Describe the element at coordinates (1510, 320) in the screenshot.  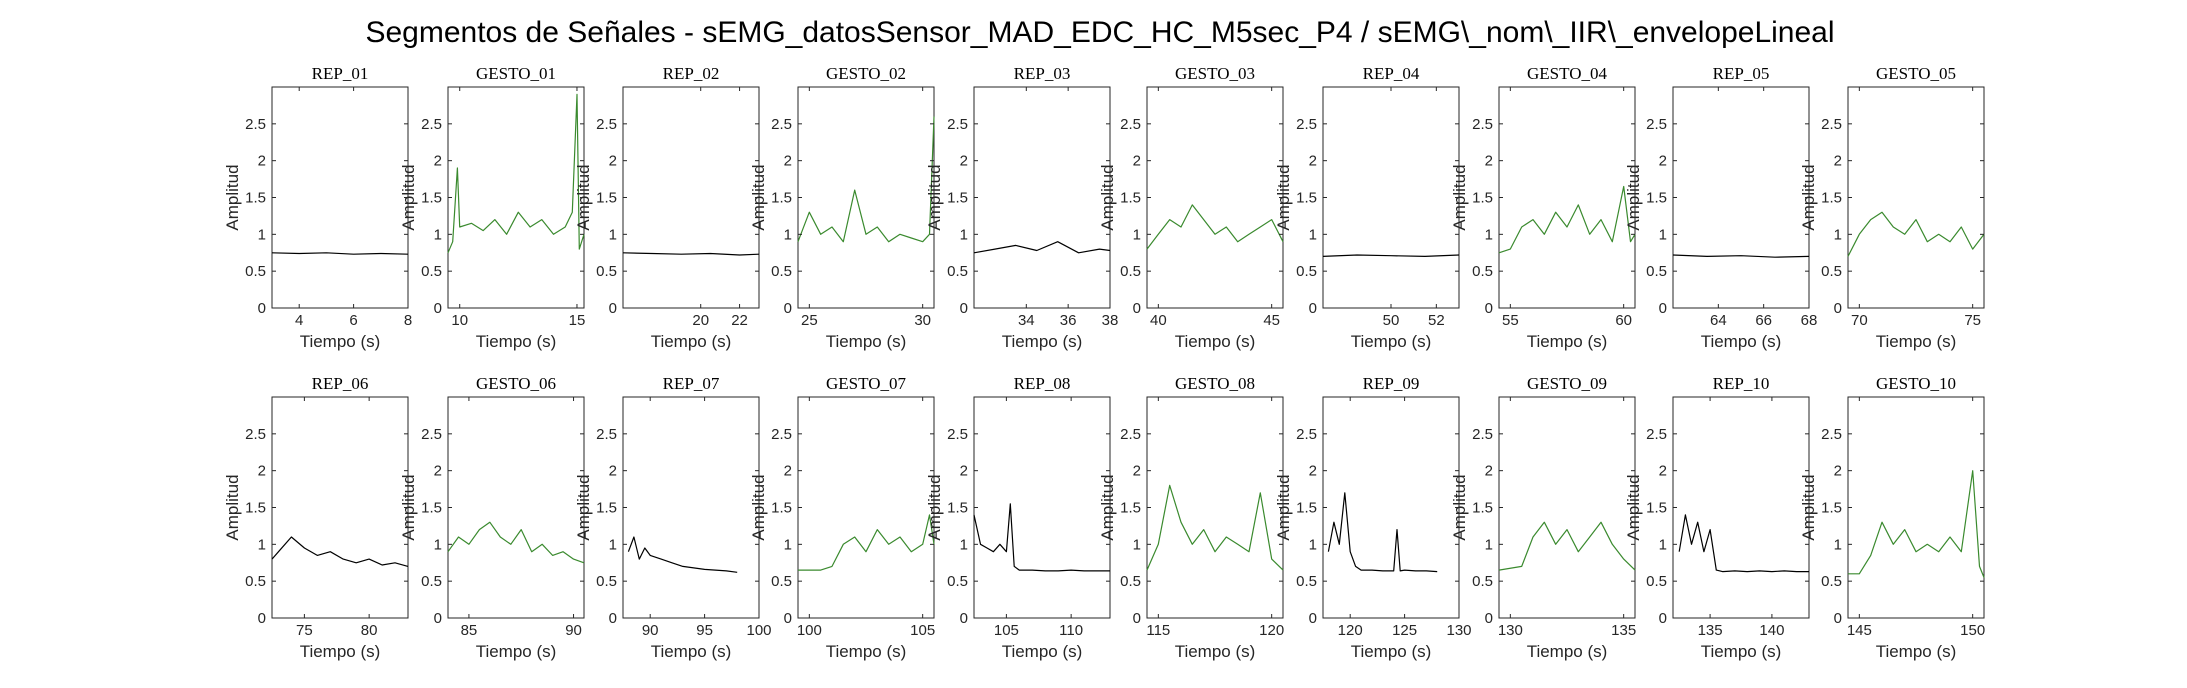
I see `x-tick-label: 55` at that location.